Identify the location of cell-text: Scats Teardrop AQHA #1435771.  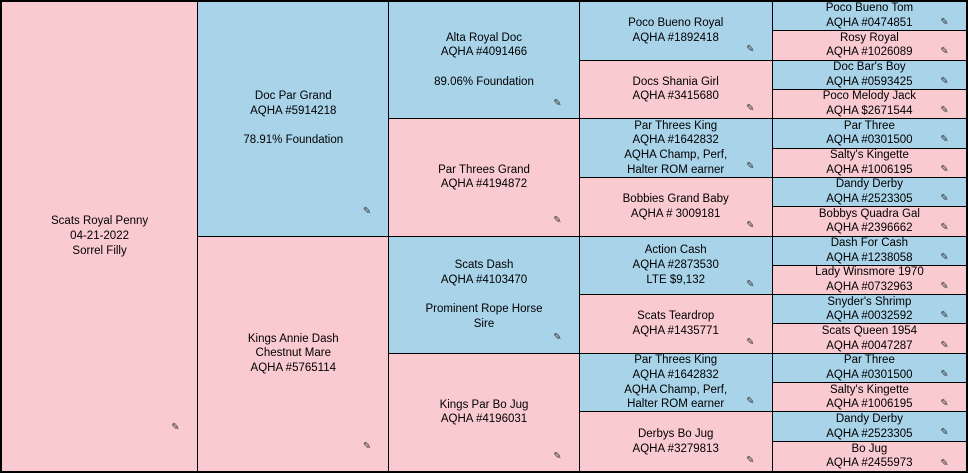
(675, 323).